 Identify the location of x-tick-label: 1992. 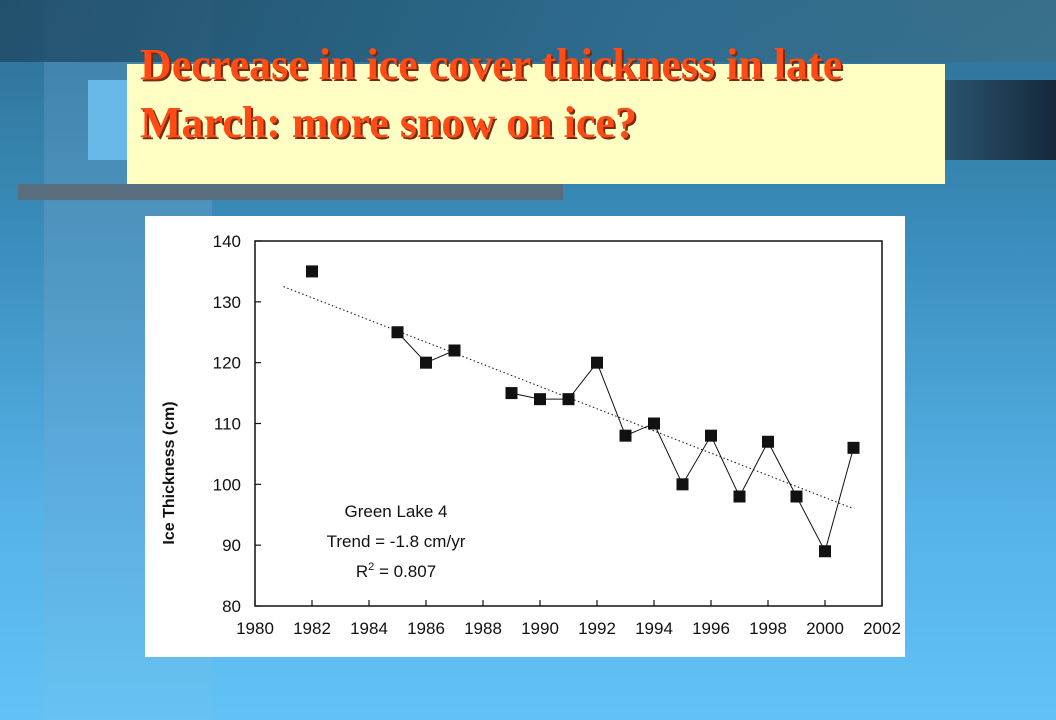
(597, 628).